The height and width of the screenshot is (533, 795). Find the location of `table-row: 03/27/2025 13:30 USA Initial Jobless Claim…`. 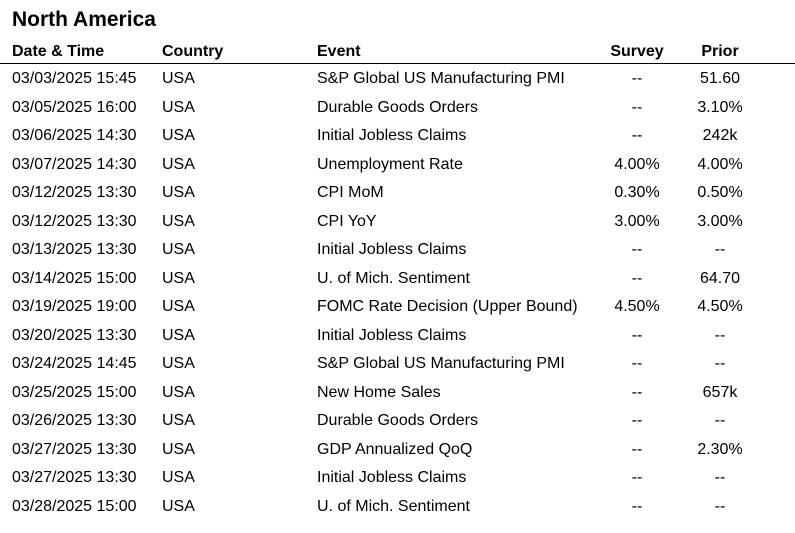

table-row: 03/27/2025 13:30 USA Initial Jobless Claim… is located at coordinates (397, 478).